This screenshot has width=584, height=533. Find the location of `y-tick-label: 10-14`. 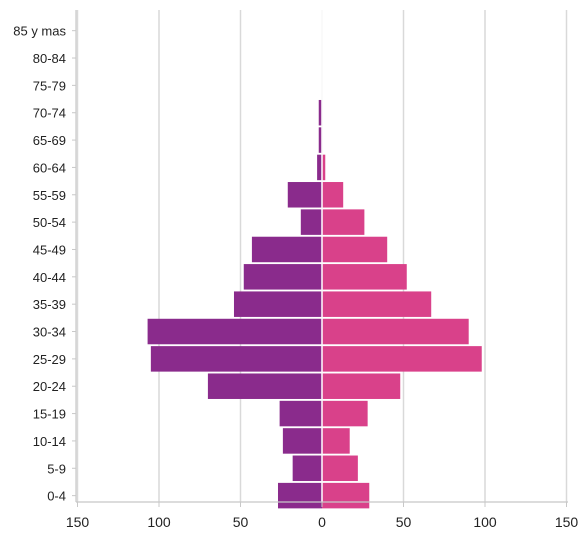

y-tick-label: 10-14 is located at coordinates (49, 441).